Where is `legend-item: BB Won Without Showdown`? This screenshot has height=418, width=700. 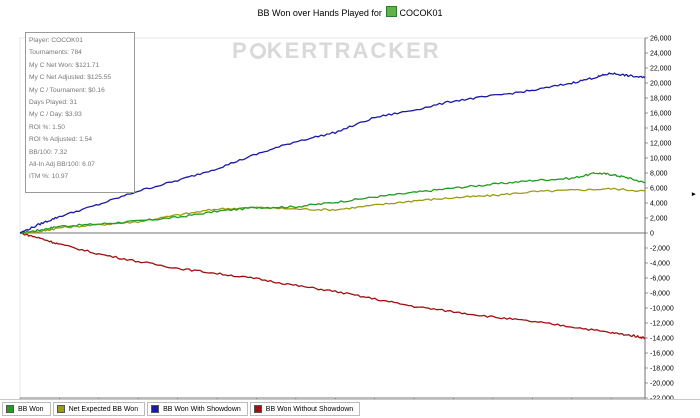 legend-item: BB Won Without Showdown is located at coordinates (305, 409).